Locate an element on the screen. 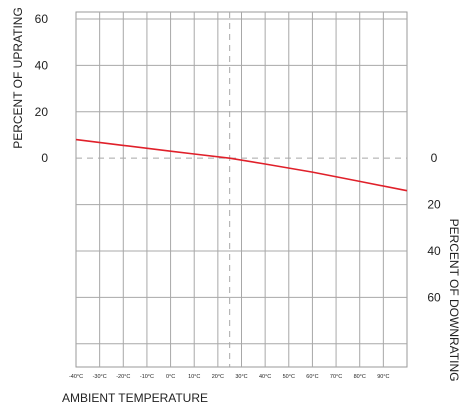 The height and width of the screenshot is (408, 465). x-tick-label: 50°C is located at coordinates (289, 377).